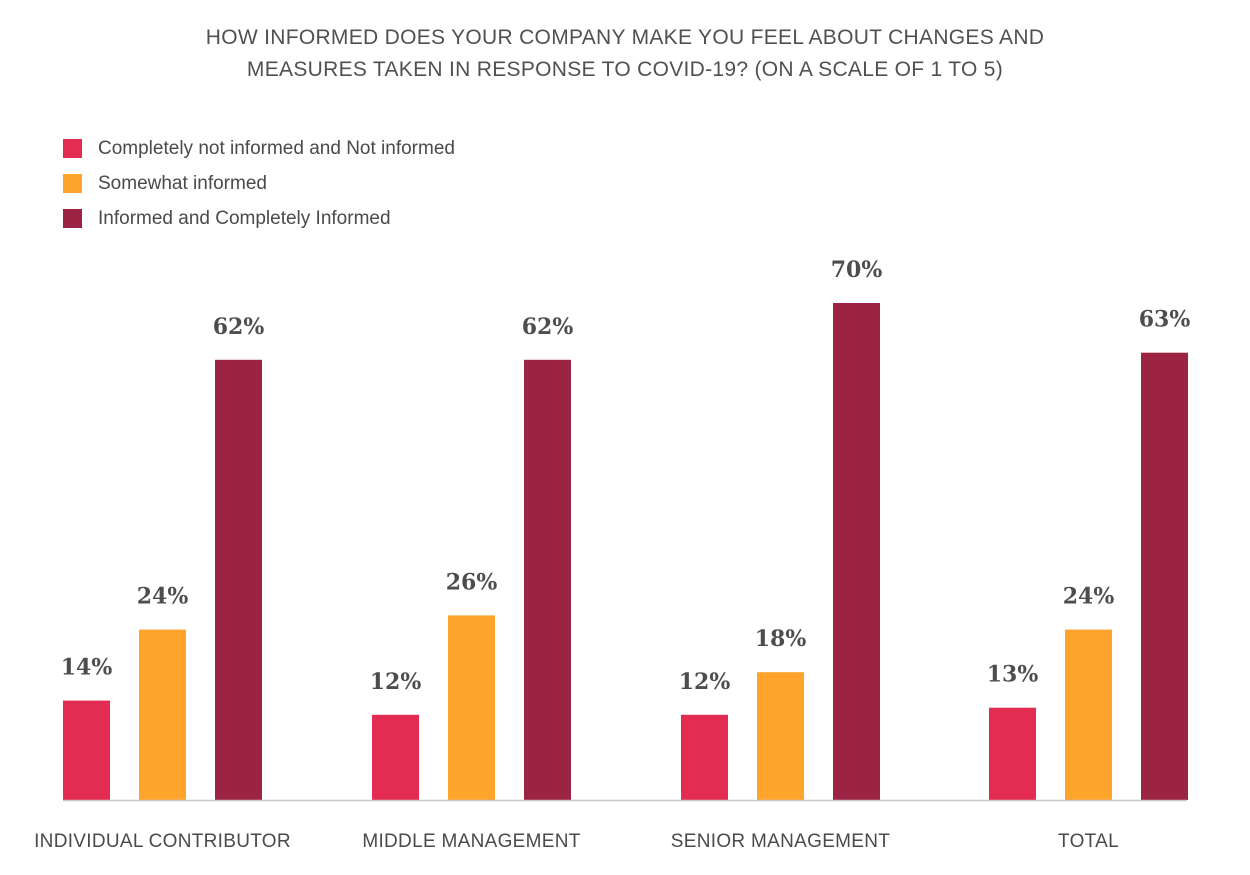 Image resolution: width=1250 pixels, height=875 pixels. Describe the element at coordinates (472, 582) in the screenshot. I see `value-label-middle-management-series-2: 26%` at that location.